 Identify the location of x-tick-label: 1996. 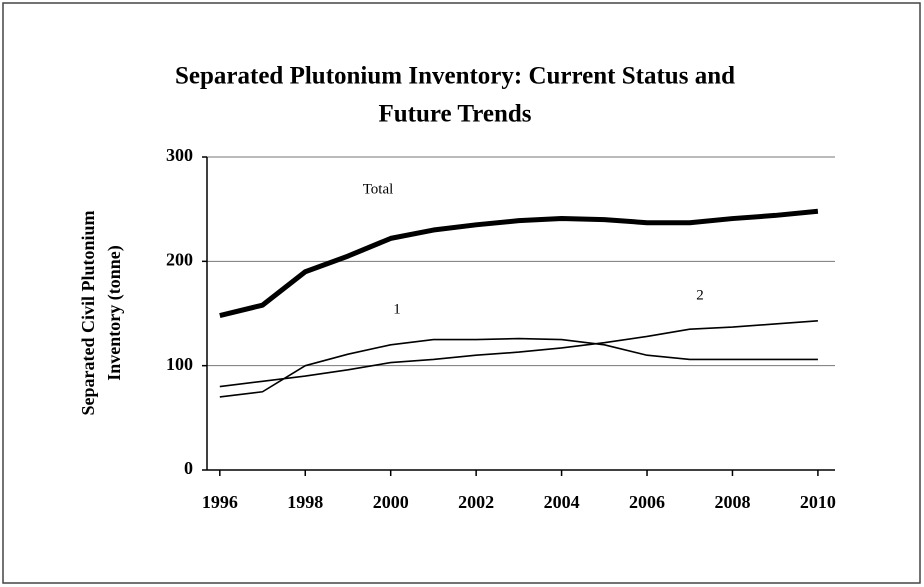
(220, 502).